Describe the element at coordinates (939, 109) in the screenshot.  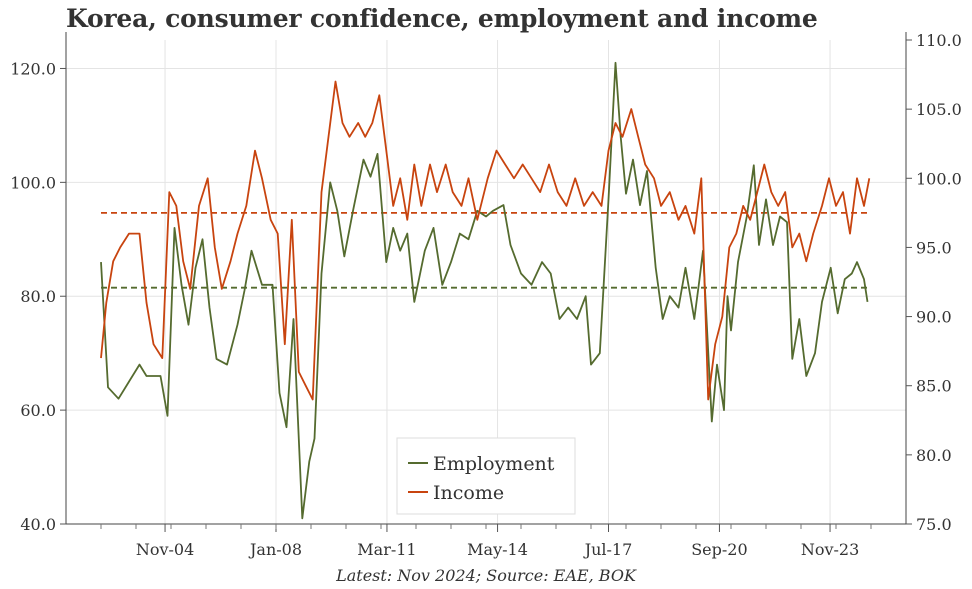
I see `right-tick-label: 105.0` at that location.